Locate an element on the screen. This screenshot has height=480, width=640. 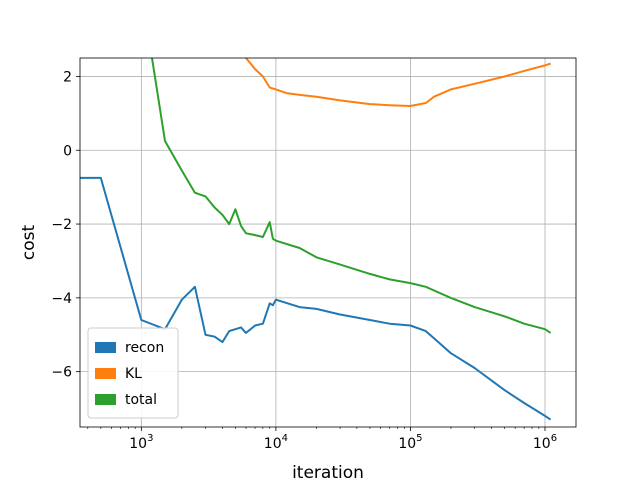
x-axis: 10³ 10⁴ 10⁵ 10⁶ is located at coordinates (322, 439).